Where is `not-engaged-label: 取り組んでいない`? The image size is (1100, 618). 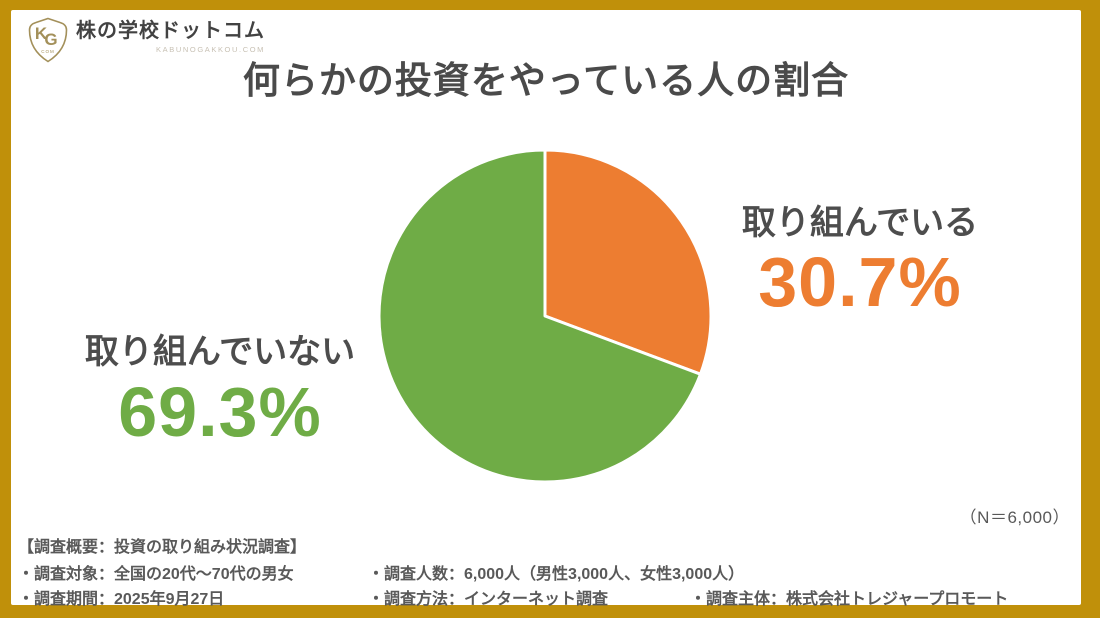 not-engaged-label: 取り組んでいない is located at coordinates (220, 352).